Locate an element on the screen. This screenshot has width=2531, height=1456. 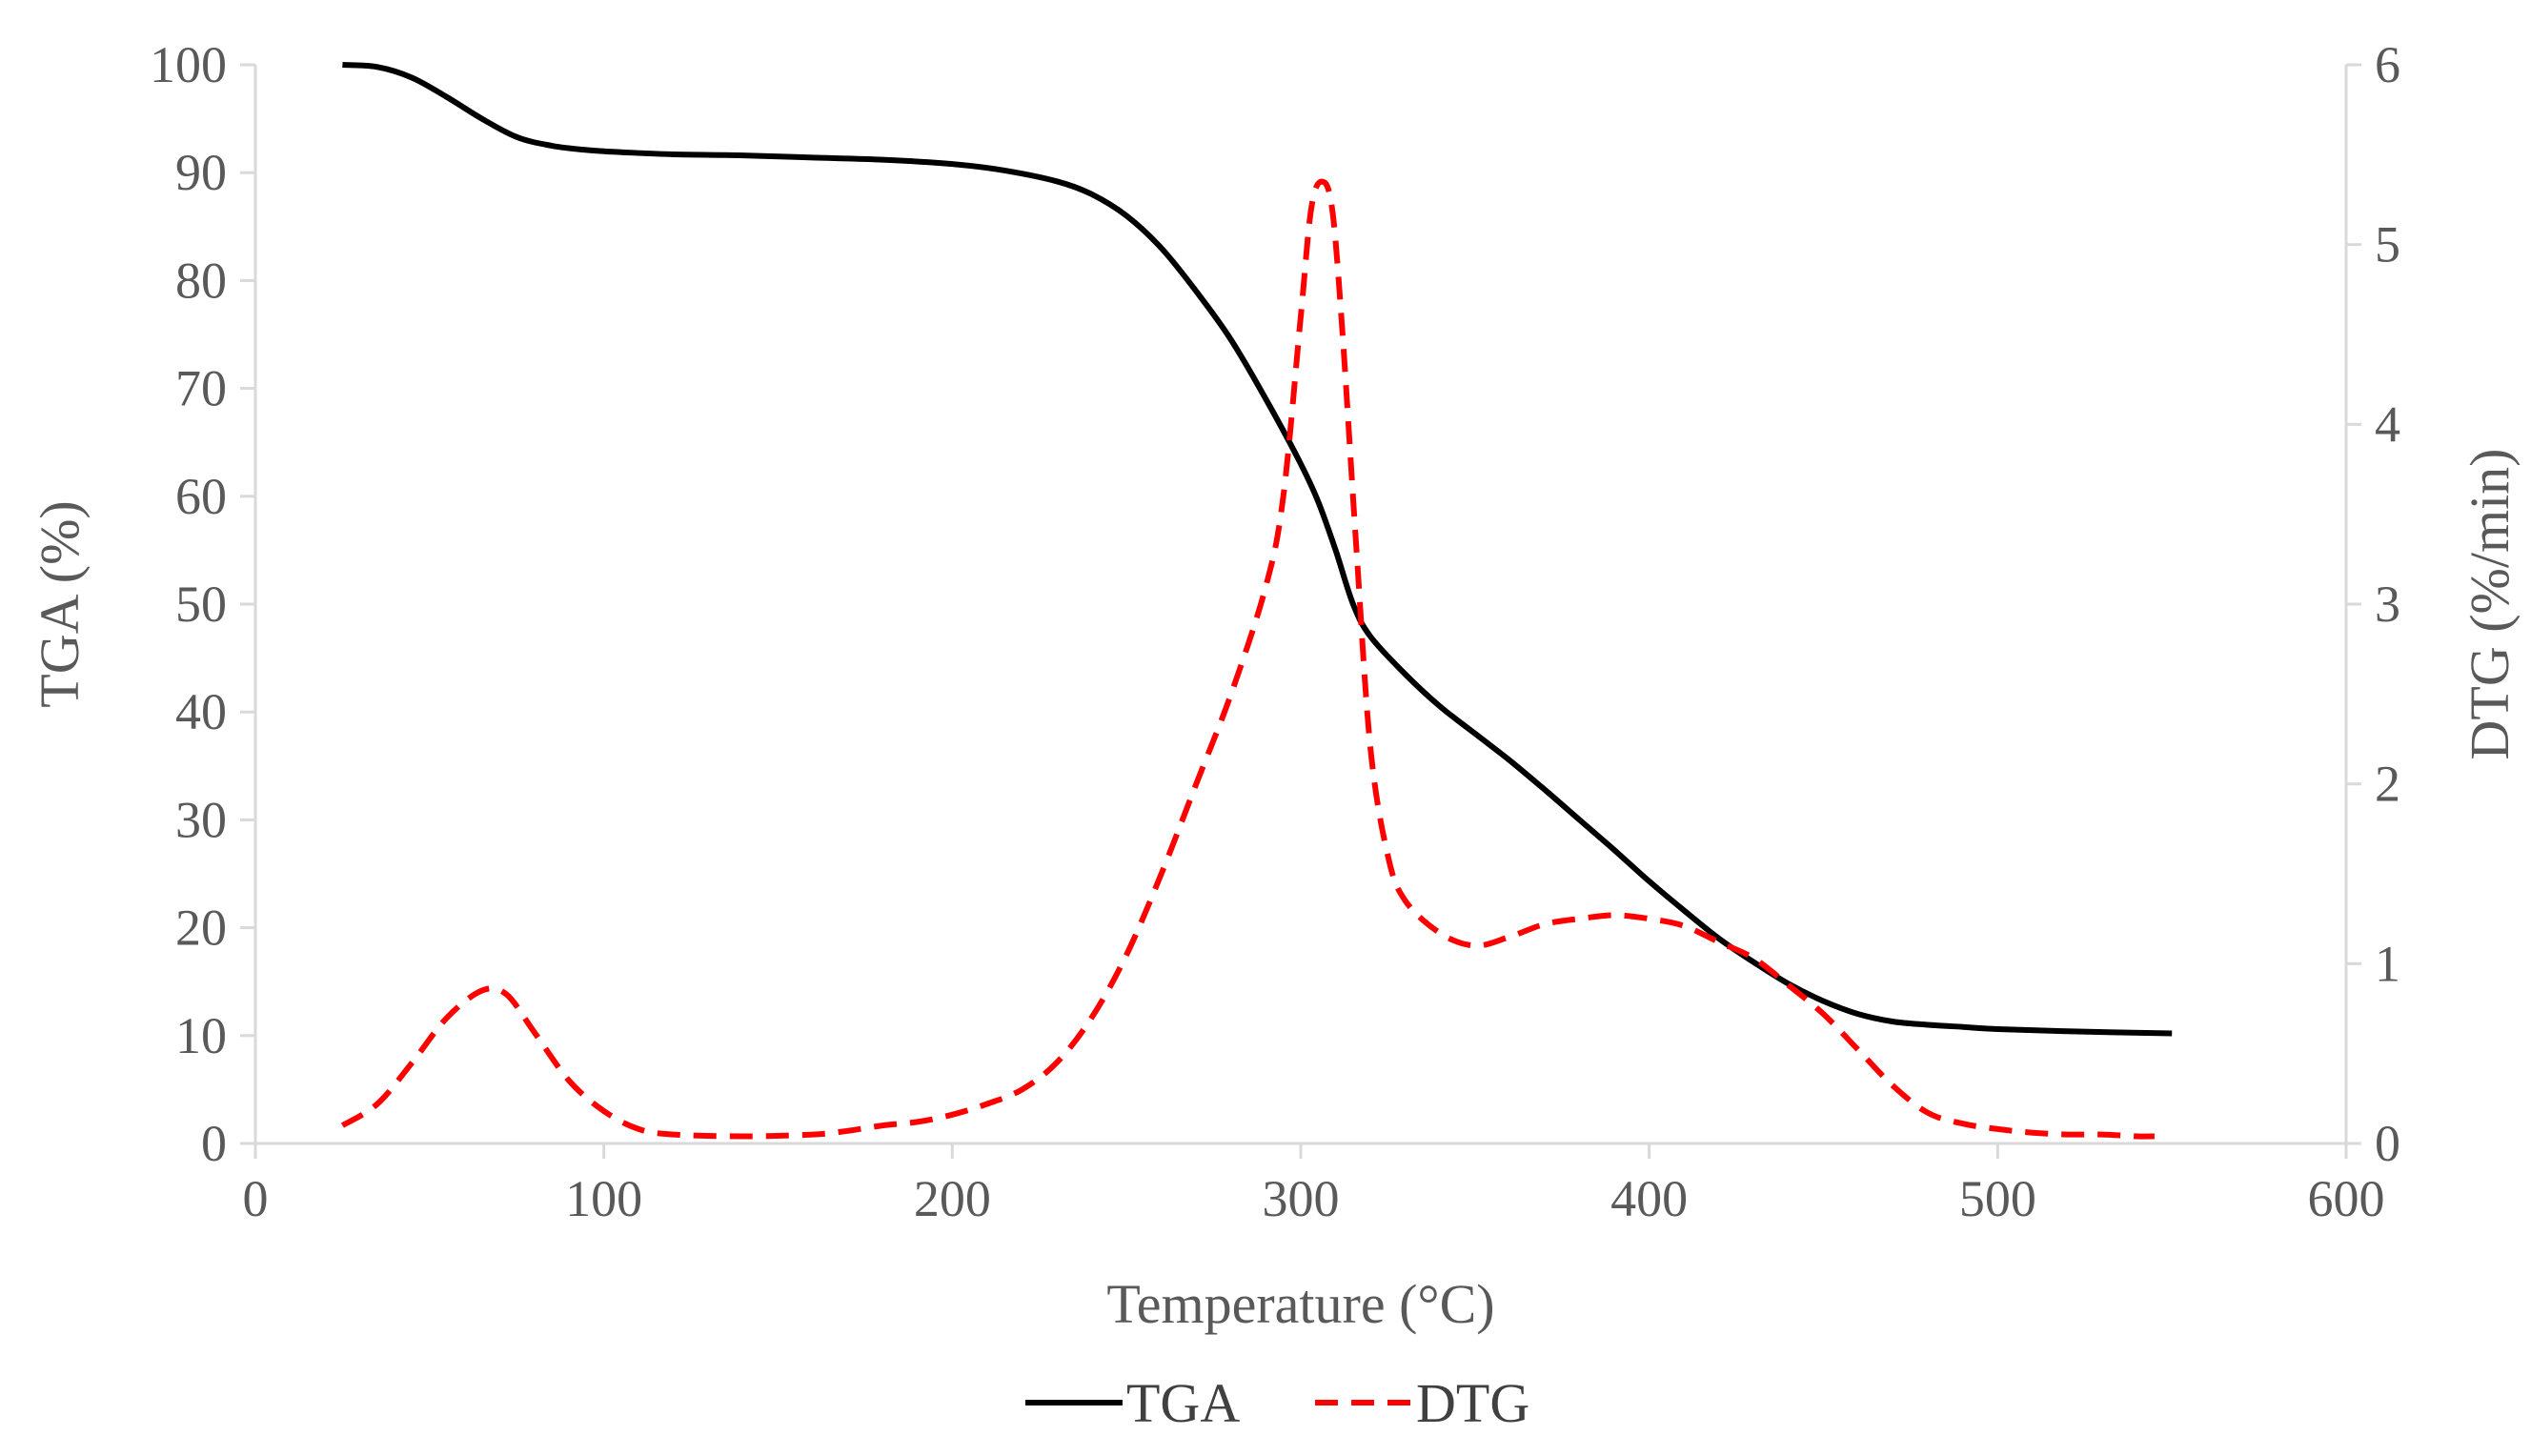
right-y-ticks: 0 1 2 3 4 5 6 is located at coordinates (2373, 604).